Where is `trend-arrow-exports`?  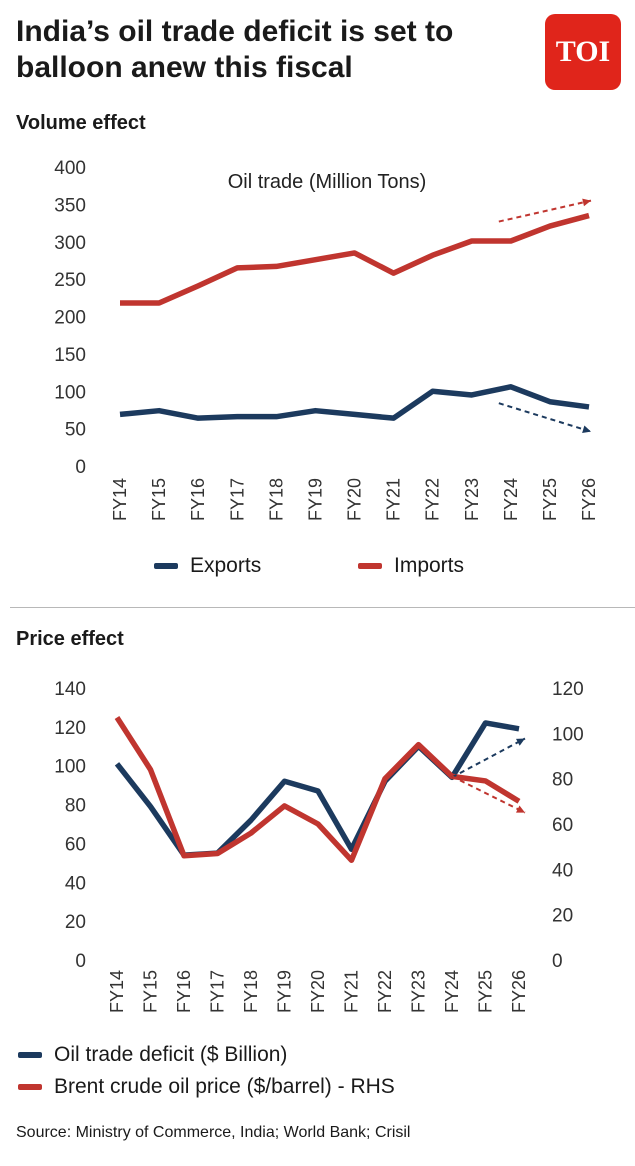
trend-arrow-exports is located at coordinates (545, 417).